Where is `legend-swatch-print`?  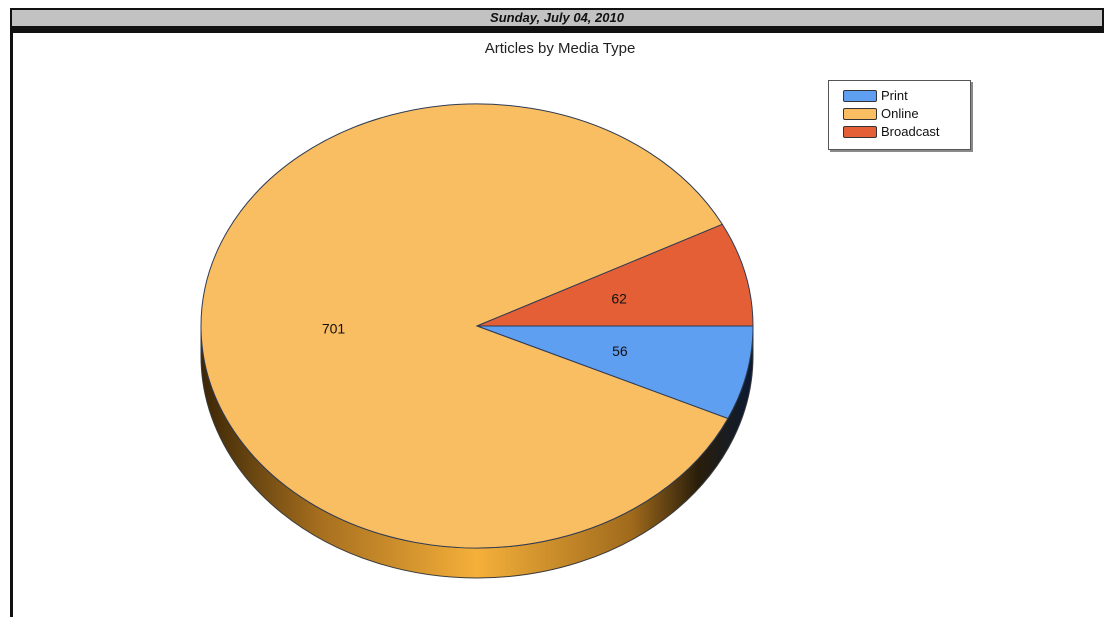
legend-swatch-print is located at coordinates (860, 96).